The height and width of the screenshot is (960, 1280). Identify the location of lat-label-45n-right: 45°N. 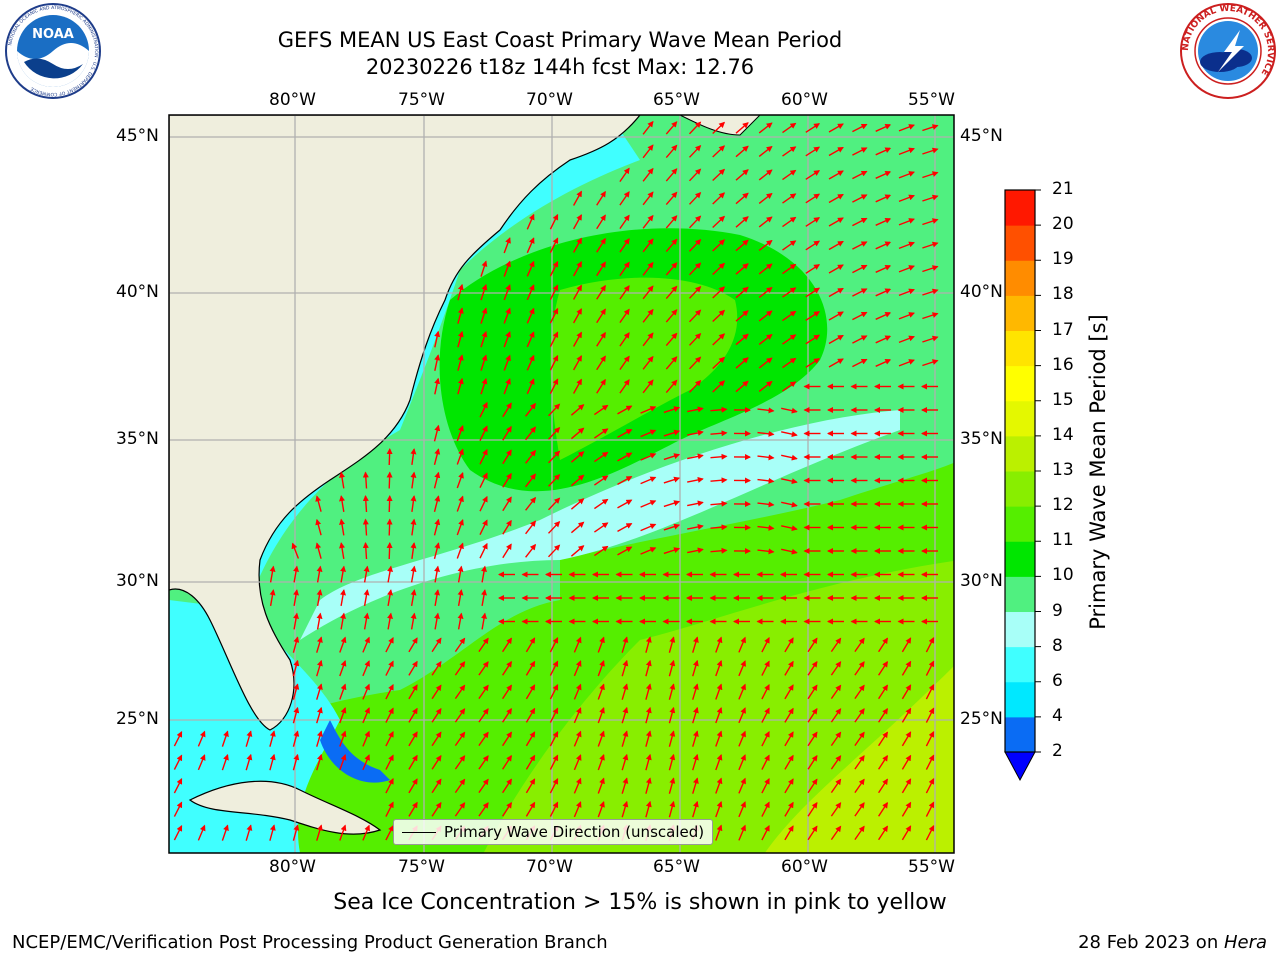
(981, 136).